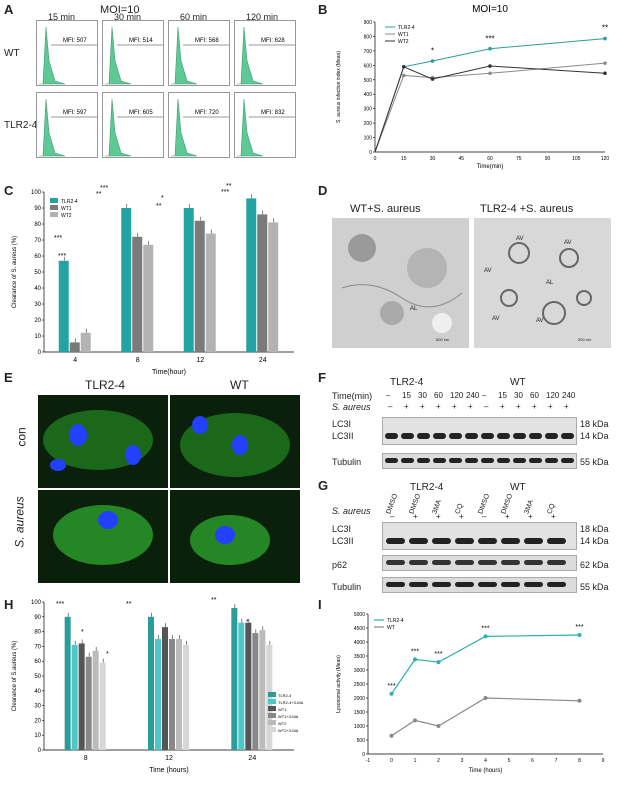 This screenshot has height=785, width=617. I want to click on histogram-svg: MFI: 628, so click(266, 55).